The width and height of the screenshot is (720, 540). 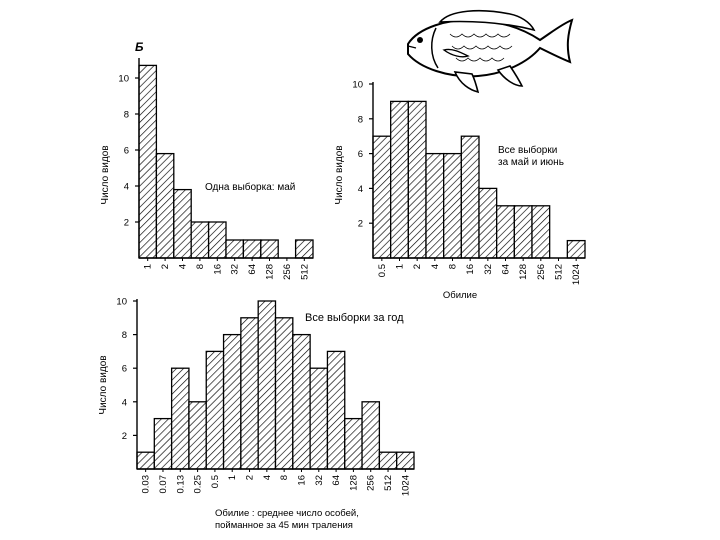 I want to click on fish-anal-fin, so click(x=510, y=76).